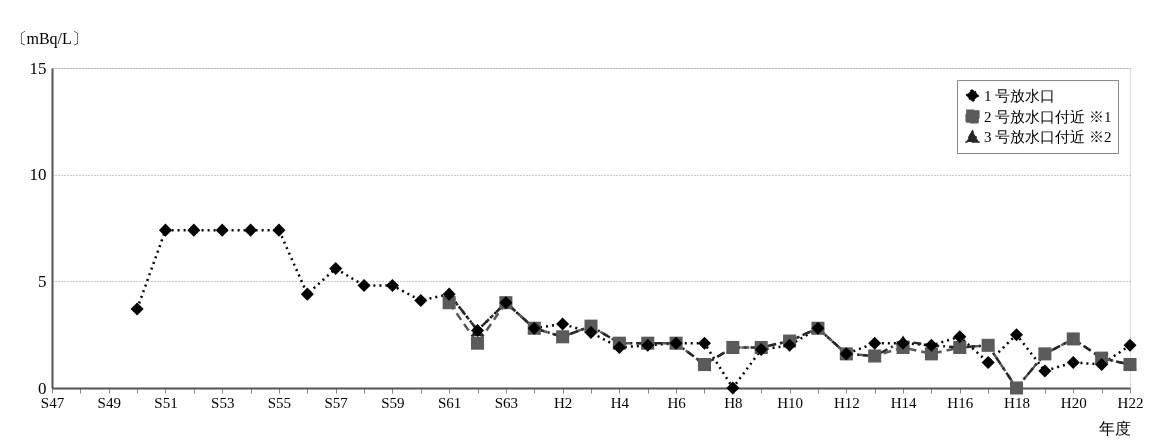  Describe the element at coordinates (336, 402) in the screenshot. I see `x-tick-label: S57` at that location.